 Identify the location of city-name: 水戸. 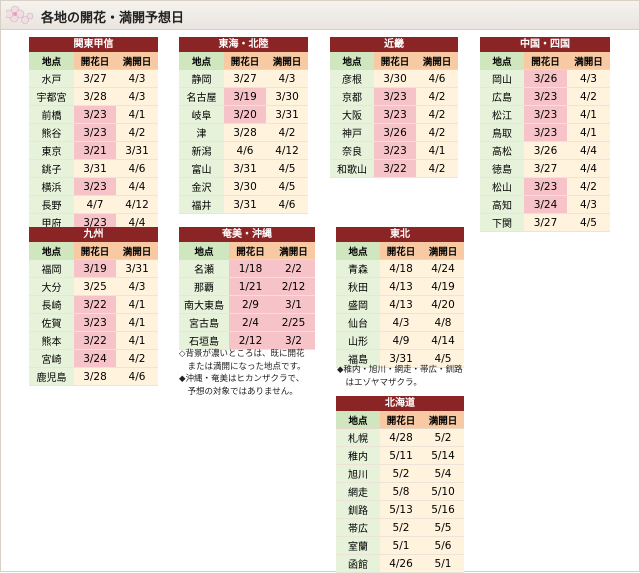
(51, 78).